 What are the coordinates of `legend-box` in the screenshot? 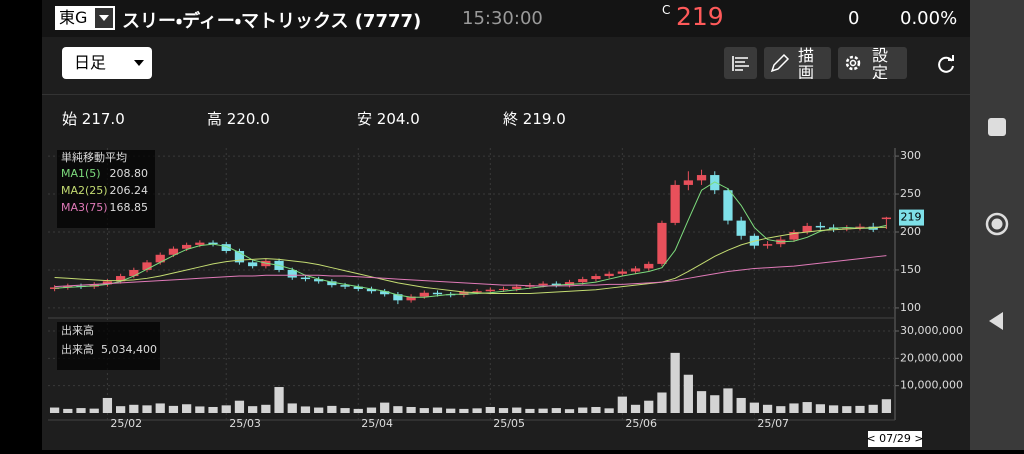 It's located at (106, 189).